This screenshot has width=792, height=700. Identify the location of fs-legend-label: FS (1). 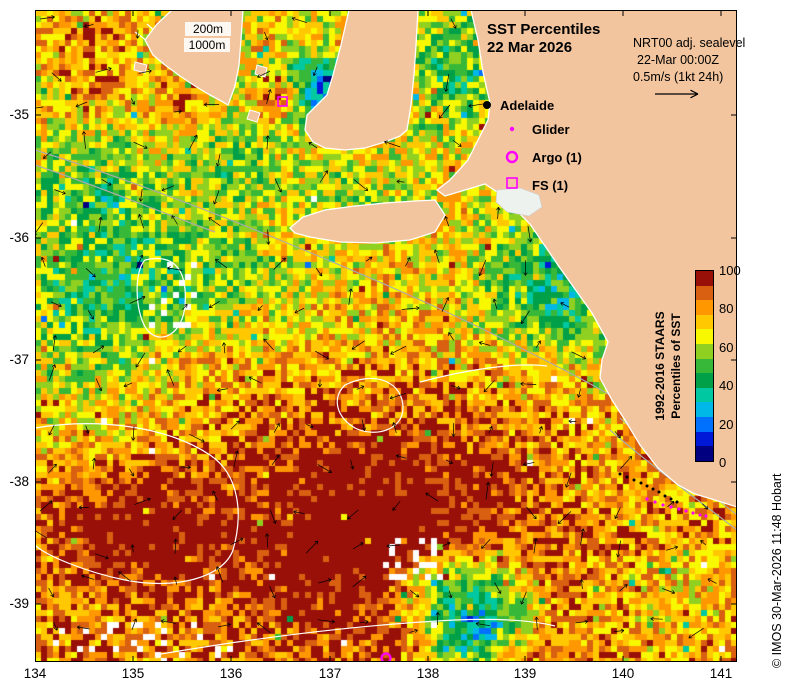
(550, 185).